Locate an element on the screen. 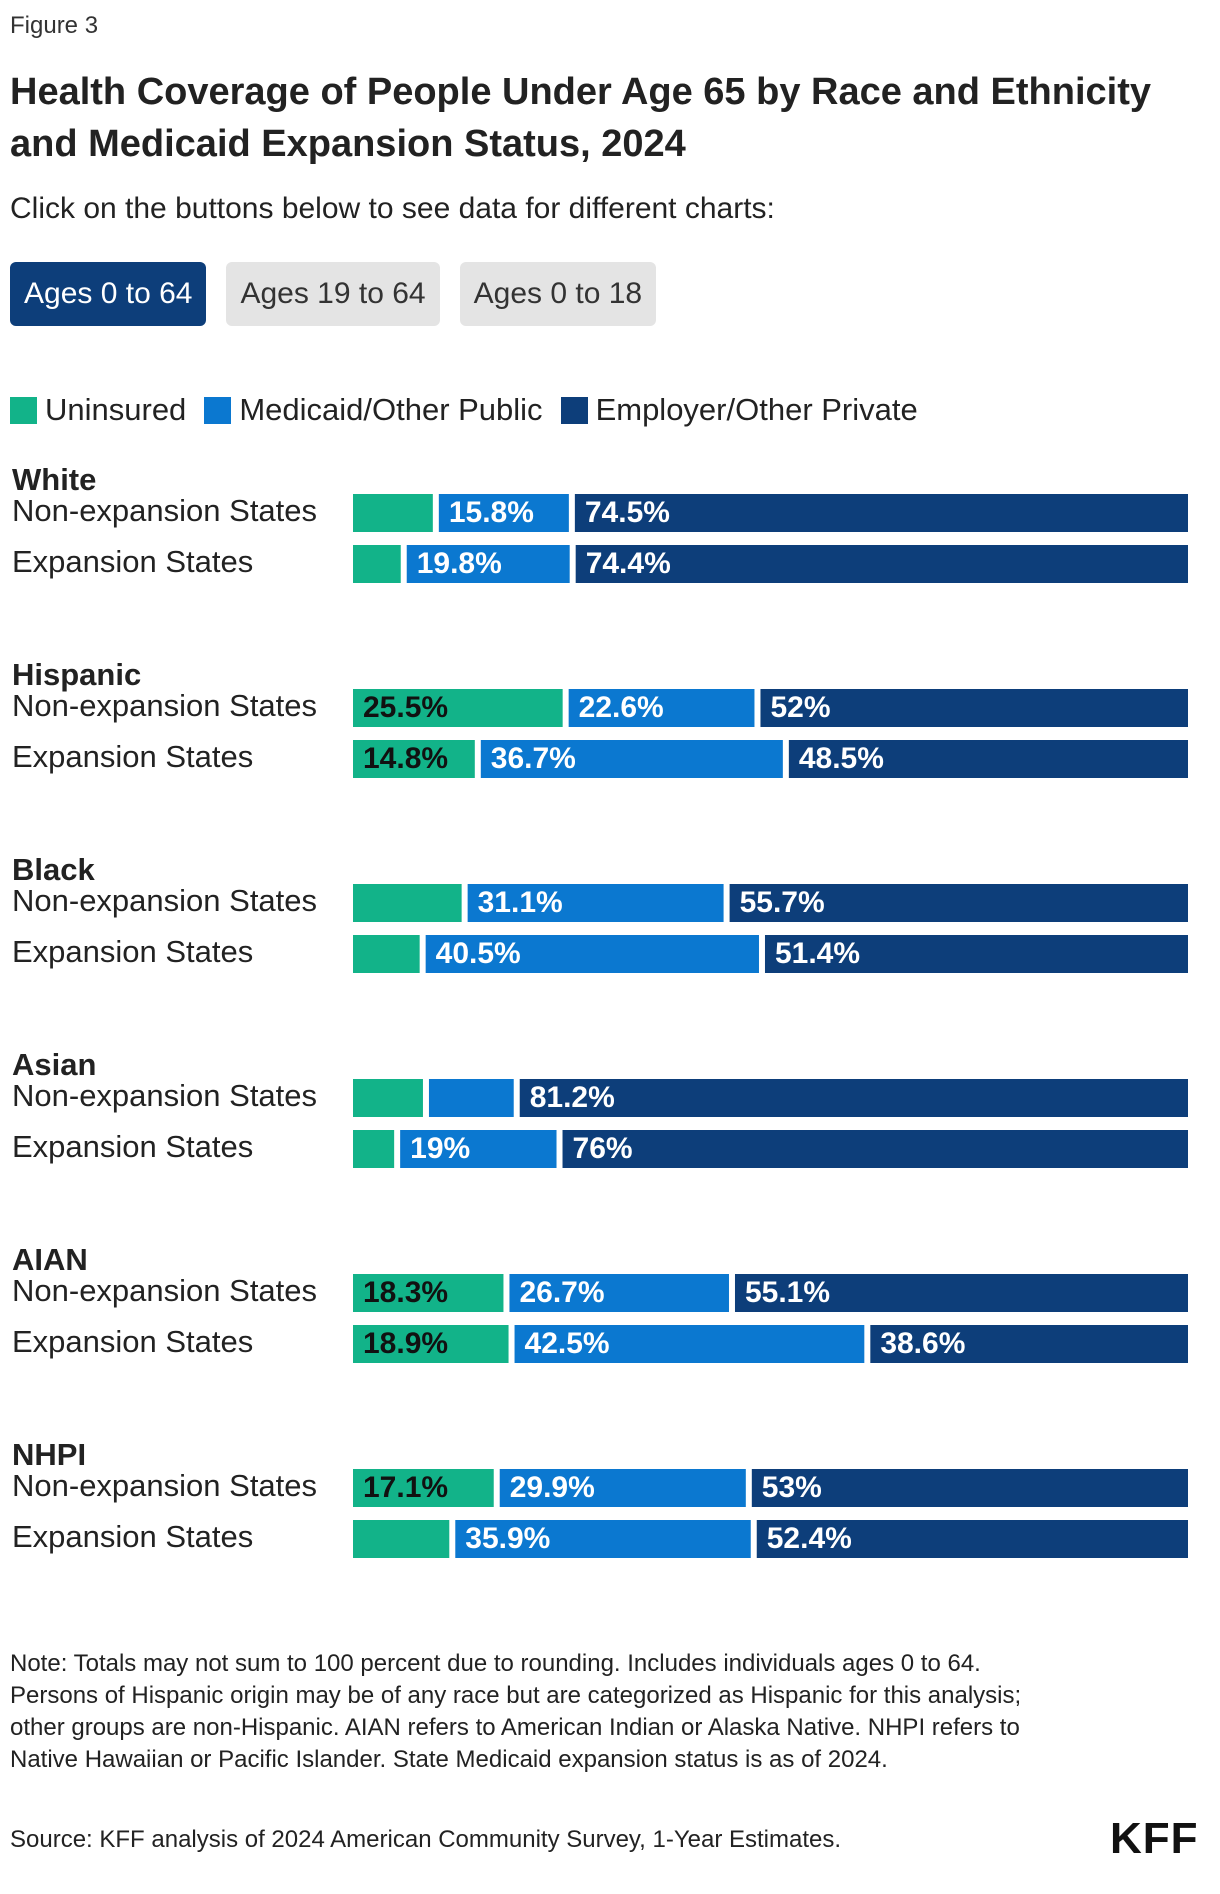  data-label: 36.7% is located at coordinates (533, 758).